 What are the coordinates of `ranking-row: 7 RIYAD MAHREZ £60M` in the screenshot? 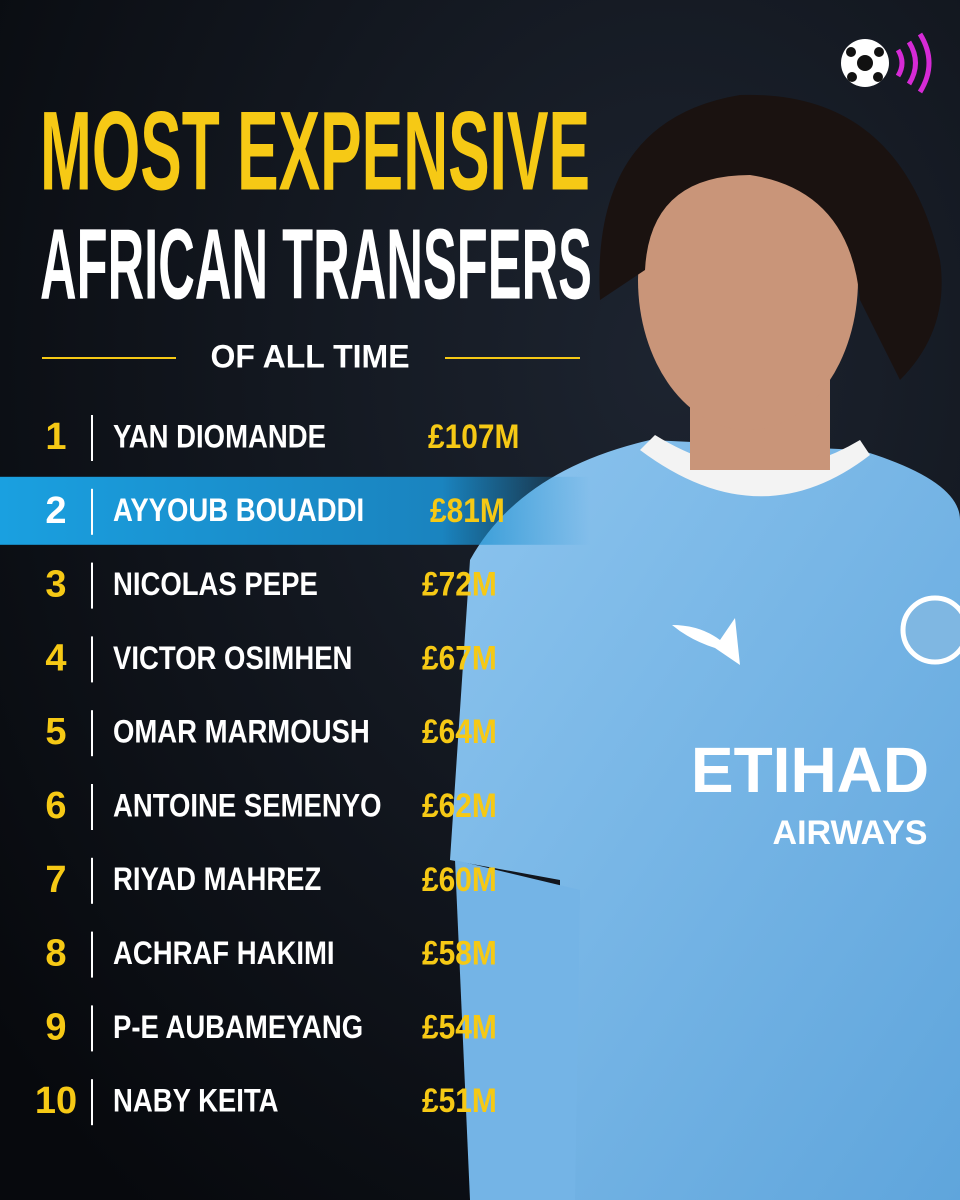 It's located at (271, 880).